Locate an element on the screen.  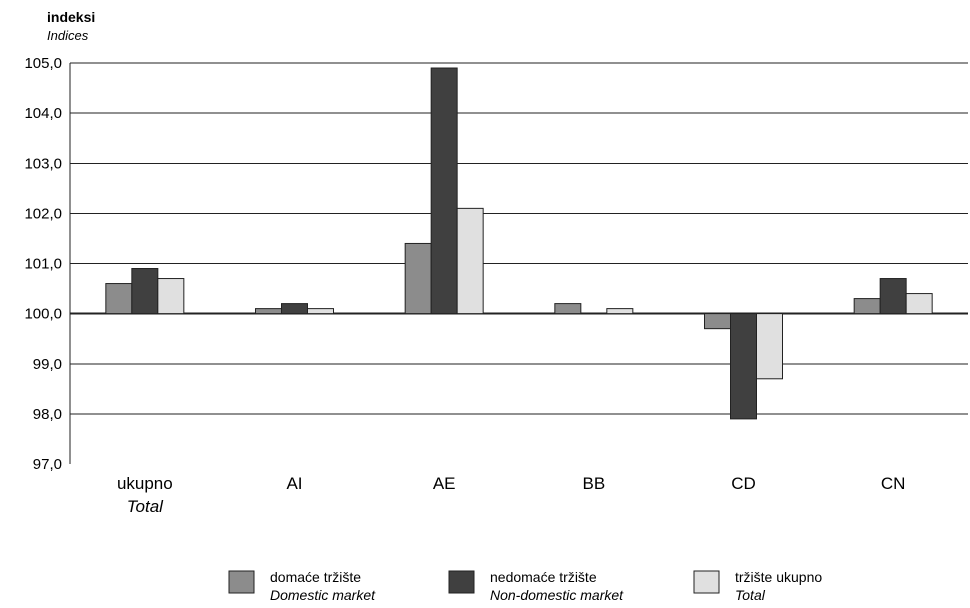
legend-label: tržište ukupno is located at coordinates (778, 577).